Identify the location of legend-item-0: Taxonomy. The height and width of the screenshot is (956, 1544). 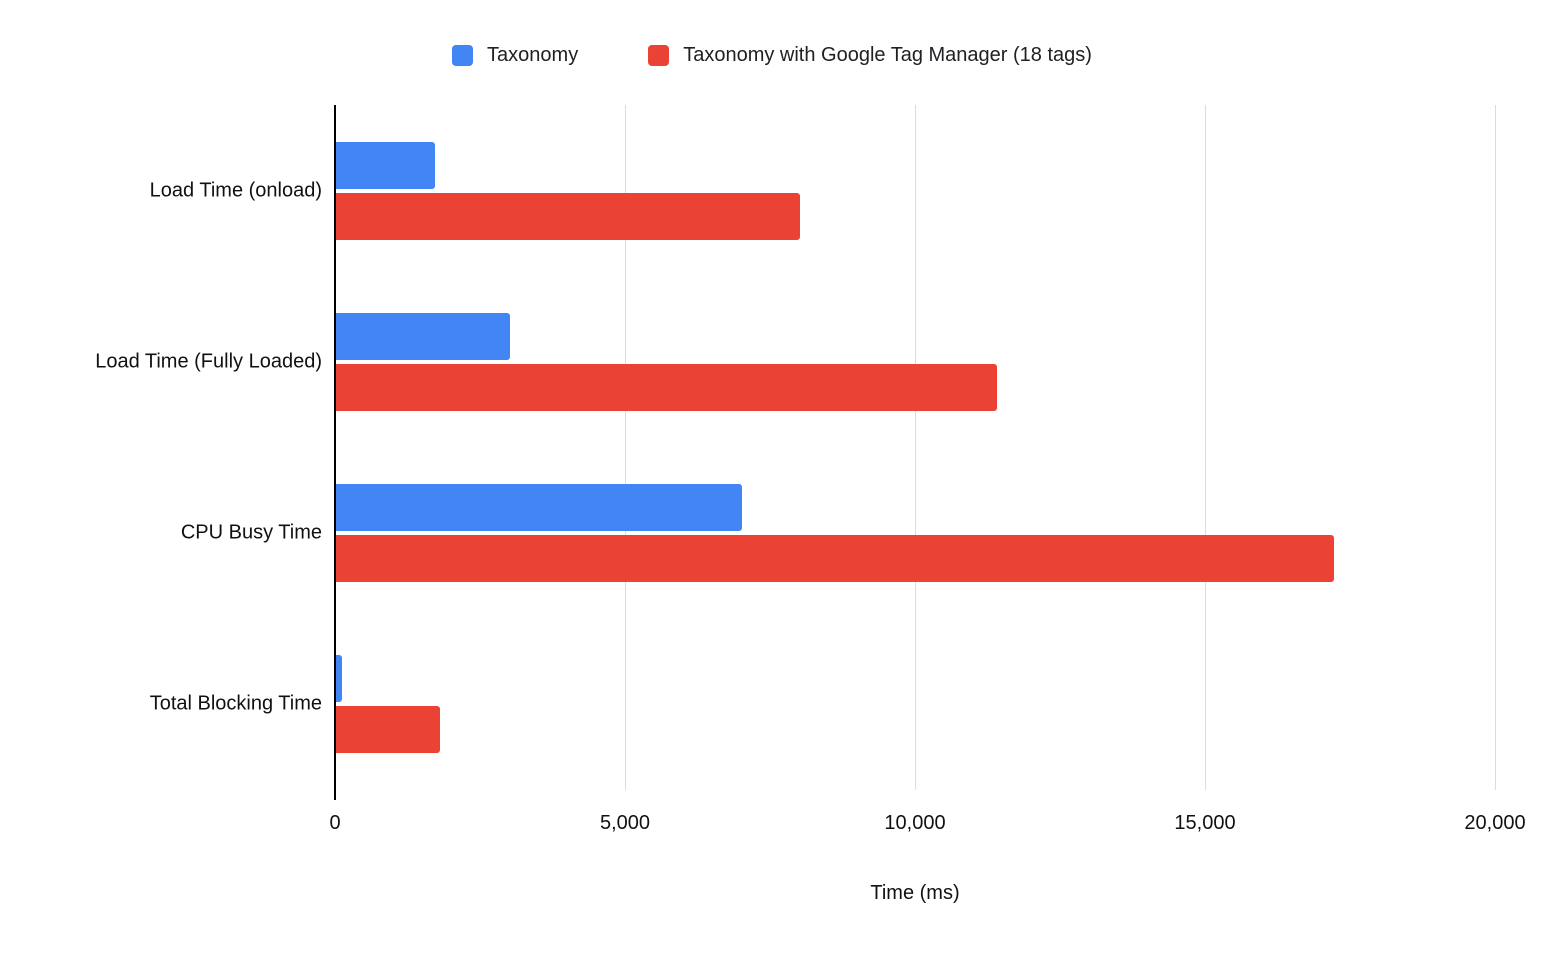
(515, 55).